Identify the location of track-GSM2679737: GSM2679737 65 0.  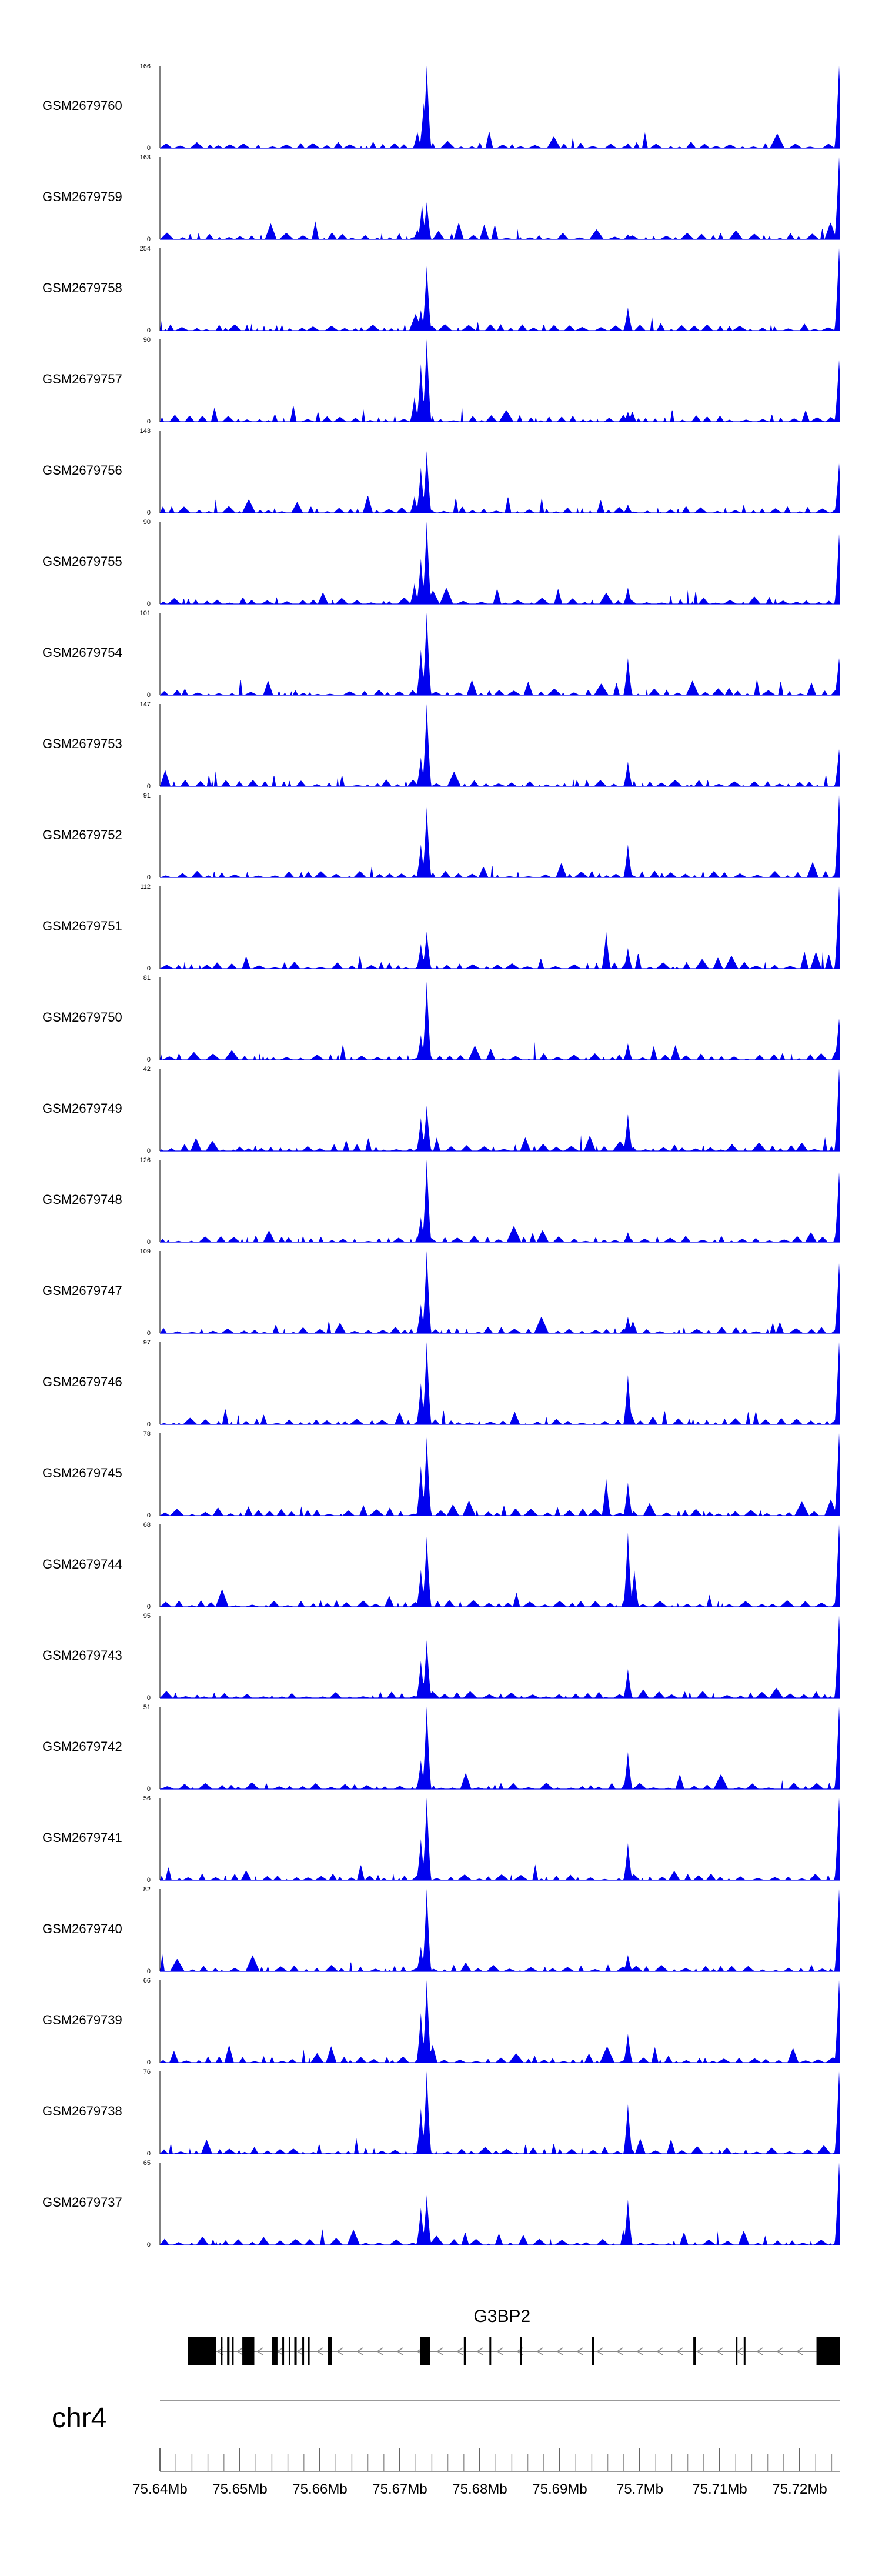
(441, 2204).